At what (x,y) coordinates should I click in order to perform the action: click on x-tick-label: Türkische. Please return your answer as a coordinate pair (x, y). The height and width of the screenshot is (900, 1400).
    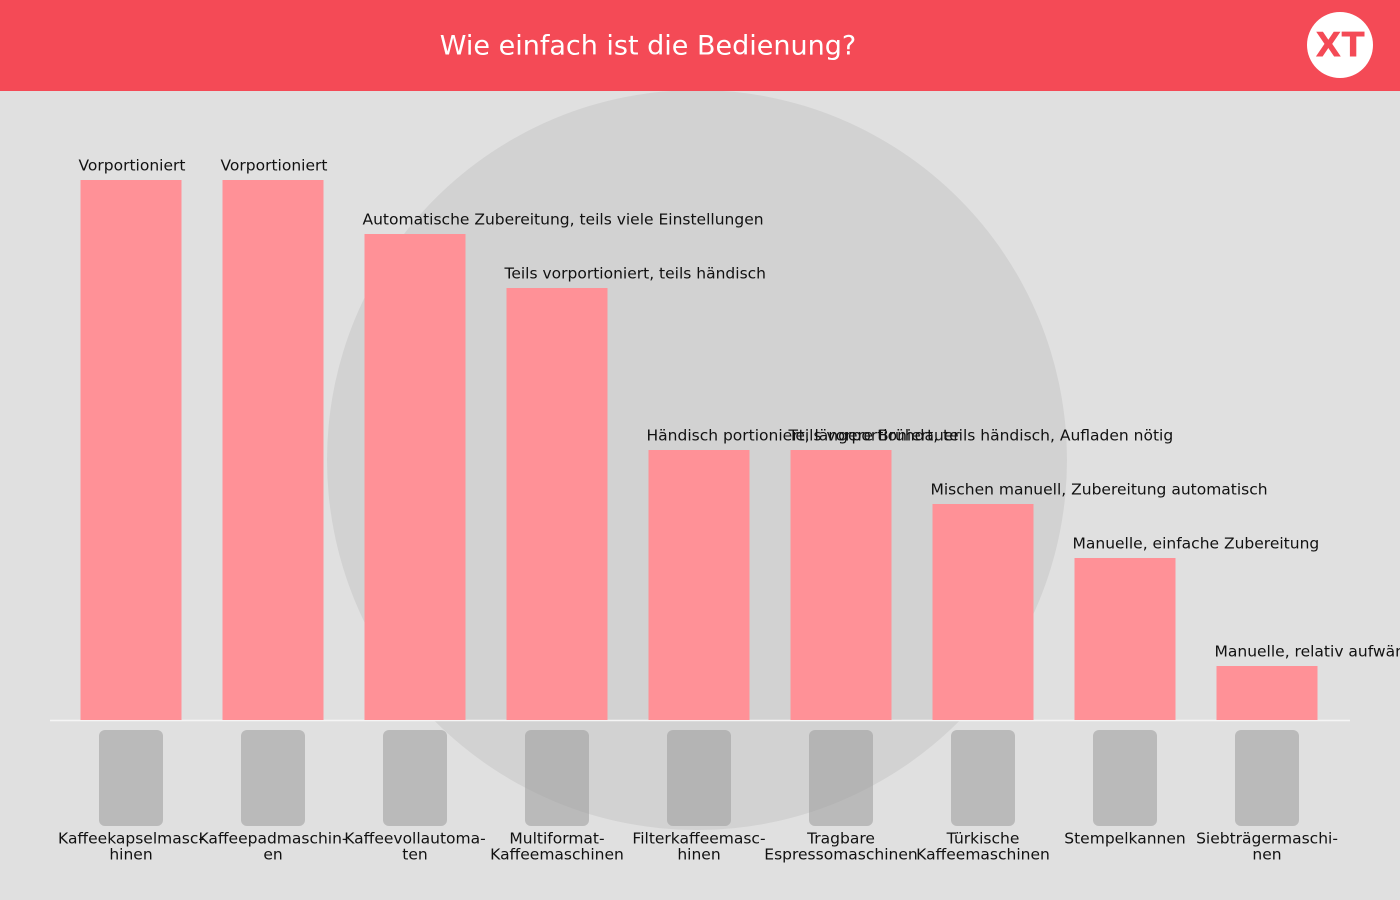
    Looking at the image, I should click on (983, 839).